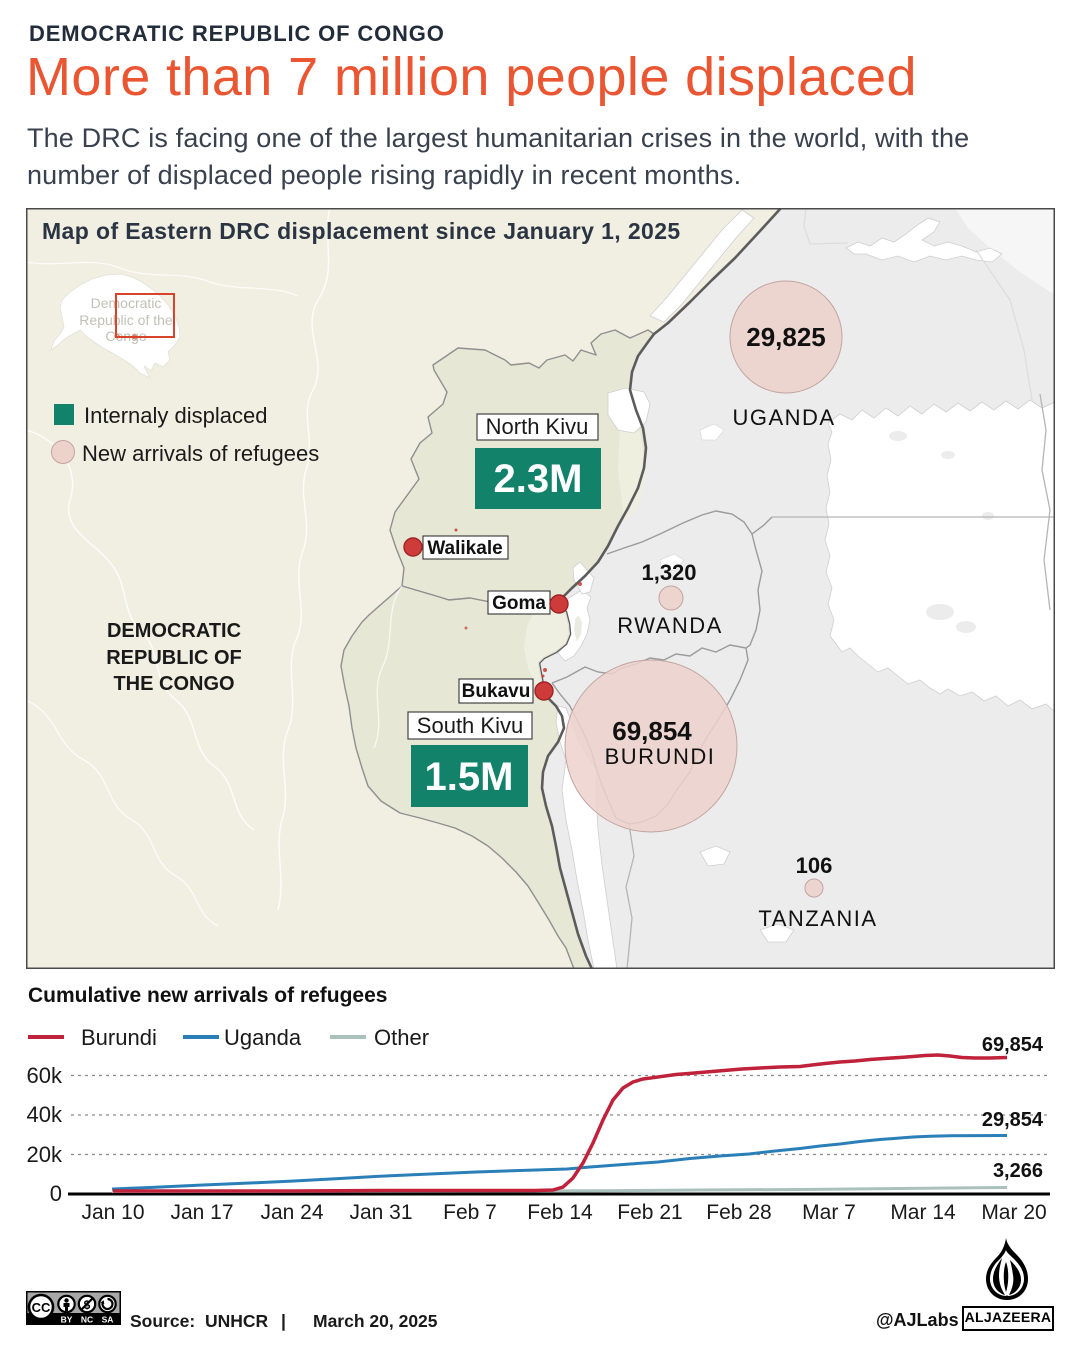  What do you see at coordinates (45, 1075) in the screenshot?
I see `svg-text: 60k` at bounding box center [45, 1075].